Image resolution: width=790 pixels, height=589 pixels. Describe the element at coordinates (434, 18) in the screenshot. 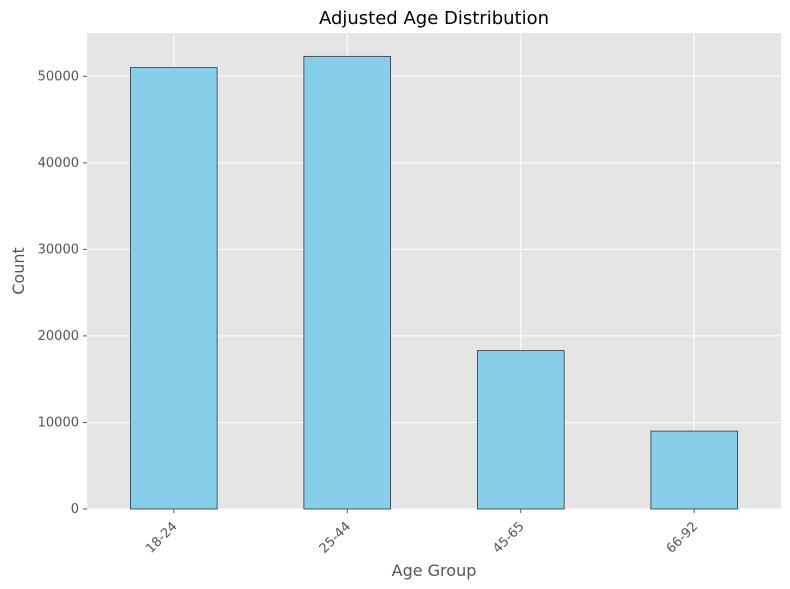

I see `chart-title: Adjusted Age Distribution` at that location.